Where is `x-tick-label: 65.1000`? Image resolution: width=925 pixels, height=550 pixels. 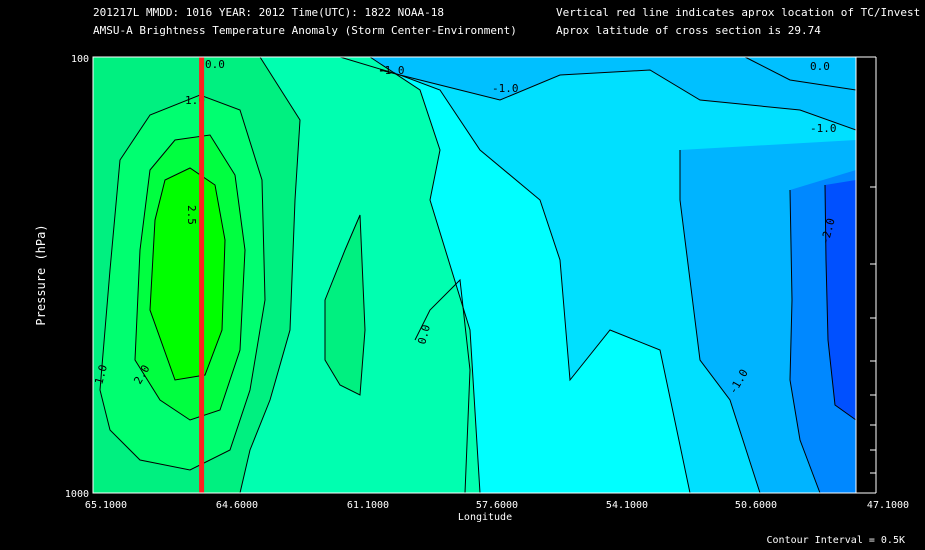
x-tick-label: 65.1000 is located at coordinates (106, 505).